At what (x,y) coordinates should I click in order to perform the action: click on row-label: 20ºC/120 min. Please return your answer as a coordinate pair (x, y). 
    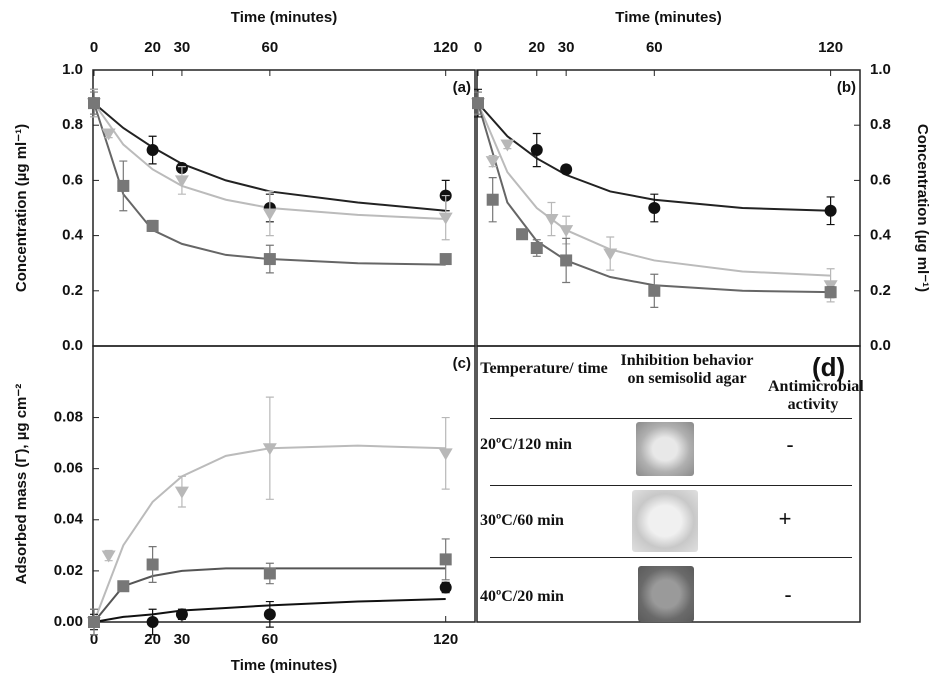
    Looking at the image, I should click on (526, 444).